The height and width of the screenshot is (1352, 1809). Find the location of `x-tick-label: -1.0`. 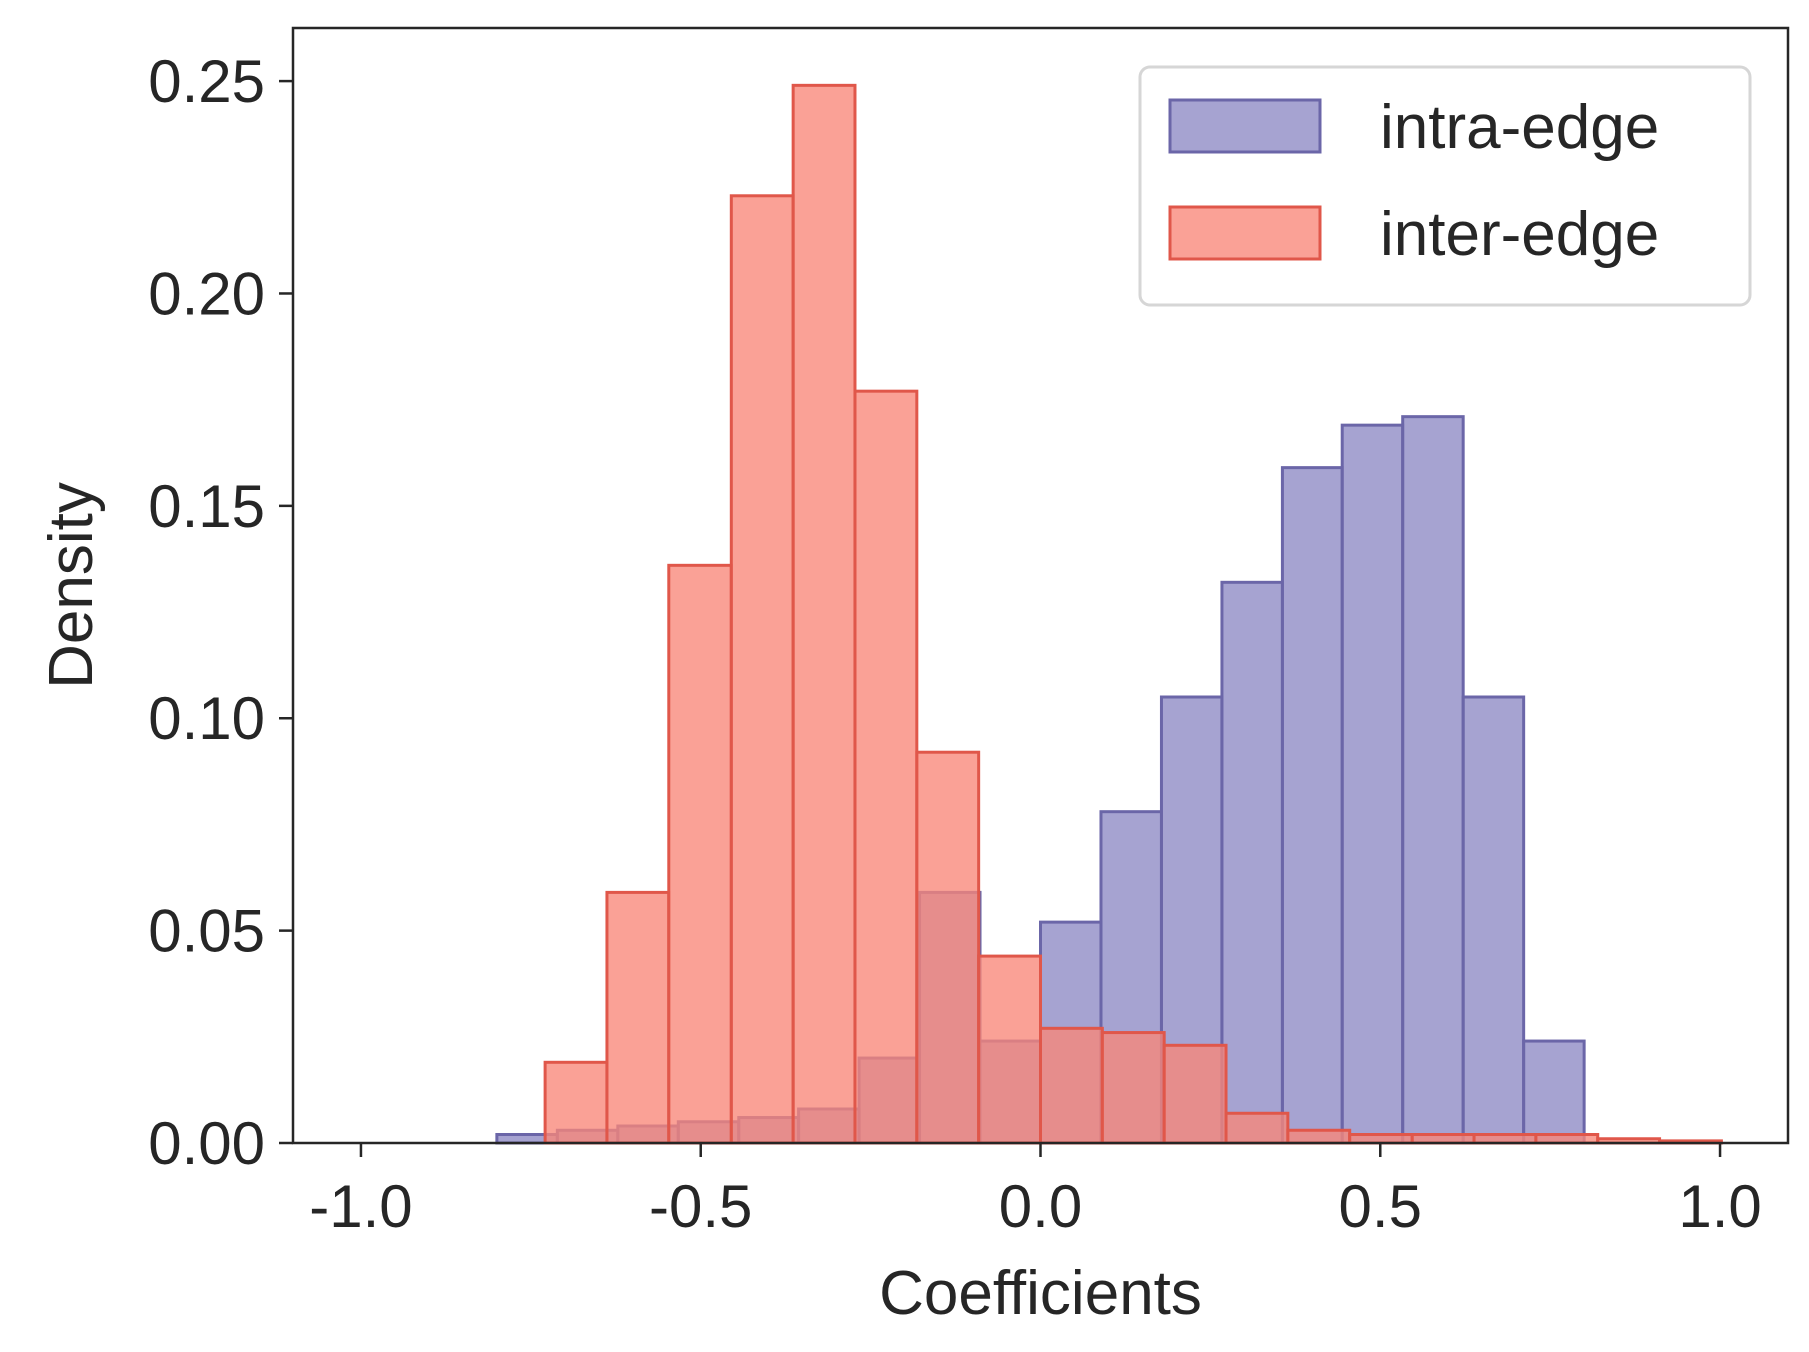

x-tick-label: -1.0 is located at coordinates (360, 1206).